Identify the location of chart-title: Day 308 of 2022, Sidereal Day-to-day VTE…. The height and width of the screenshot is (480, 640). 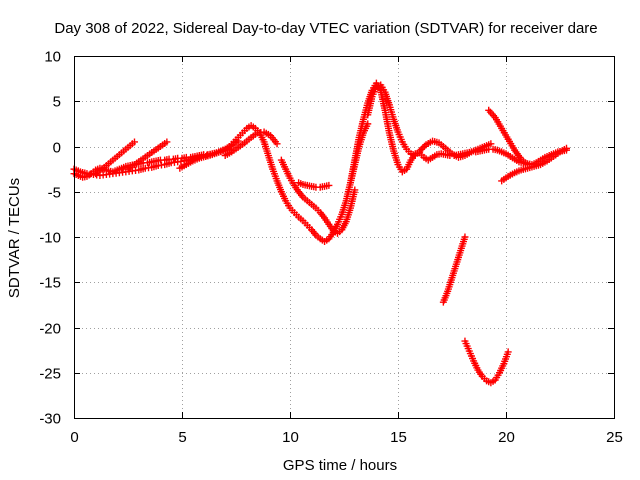
(325, 28).